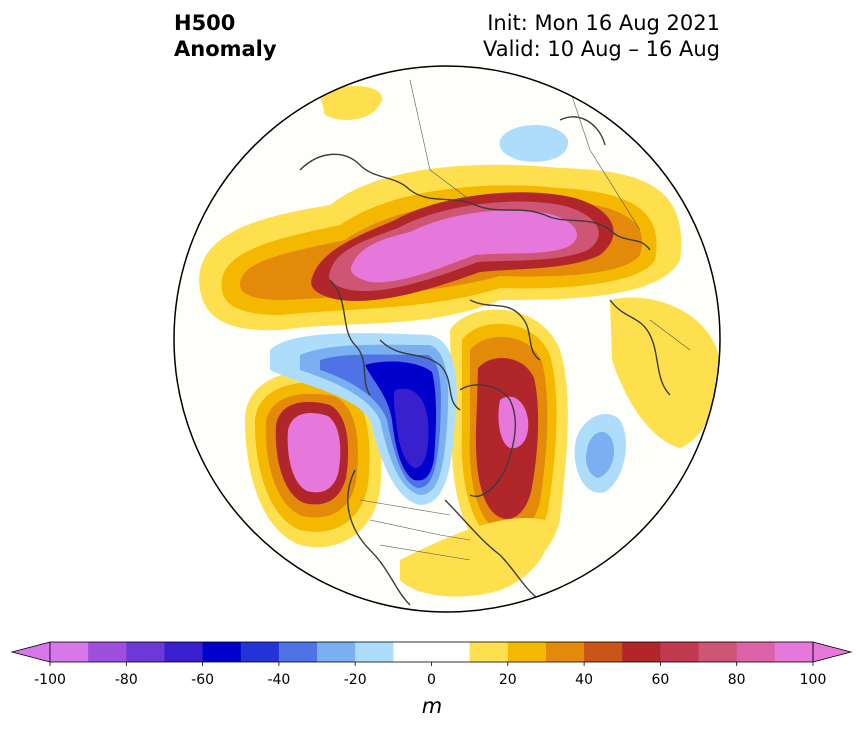  Describe the element at coordinates (601, 49) in the screenshot. I see `valid-range: Valid: 10 Aug – 16 Aug` at that location.